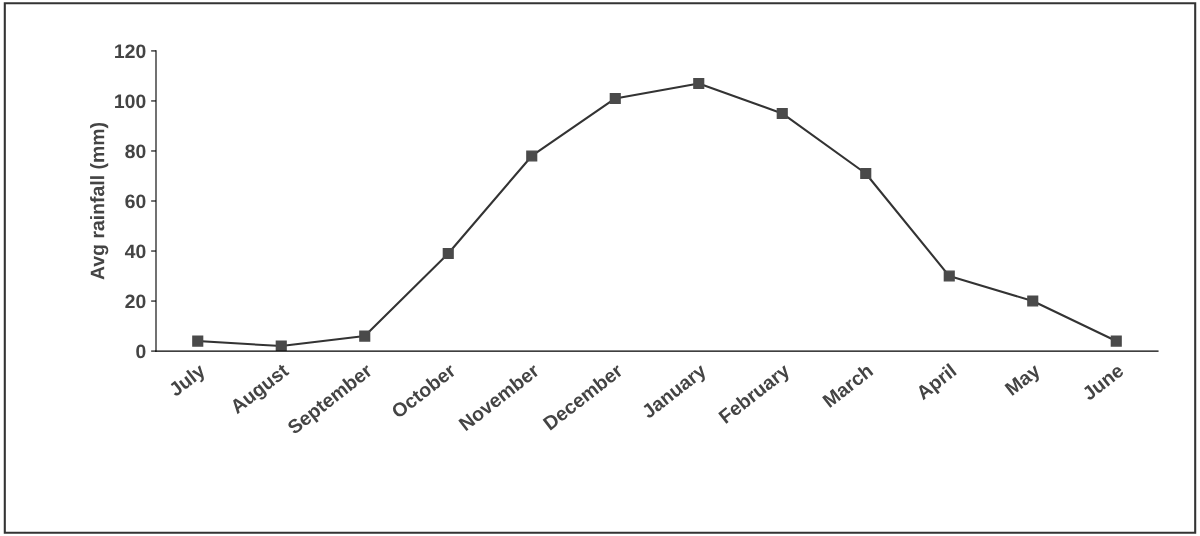 Image resolution: width=1200 pixels, height=536 pixels. What do you see at coordinates (135, 201) in the screenshot?
I see `y-tick-label: 60` at bounding box center [135, 201].